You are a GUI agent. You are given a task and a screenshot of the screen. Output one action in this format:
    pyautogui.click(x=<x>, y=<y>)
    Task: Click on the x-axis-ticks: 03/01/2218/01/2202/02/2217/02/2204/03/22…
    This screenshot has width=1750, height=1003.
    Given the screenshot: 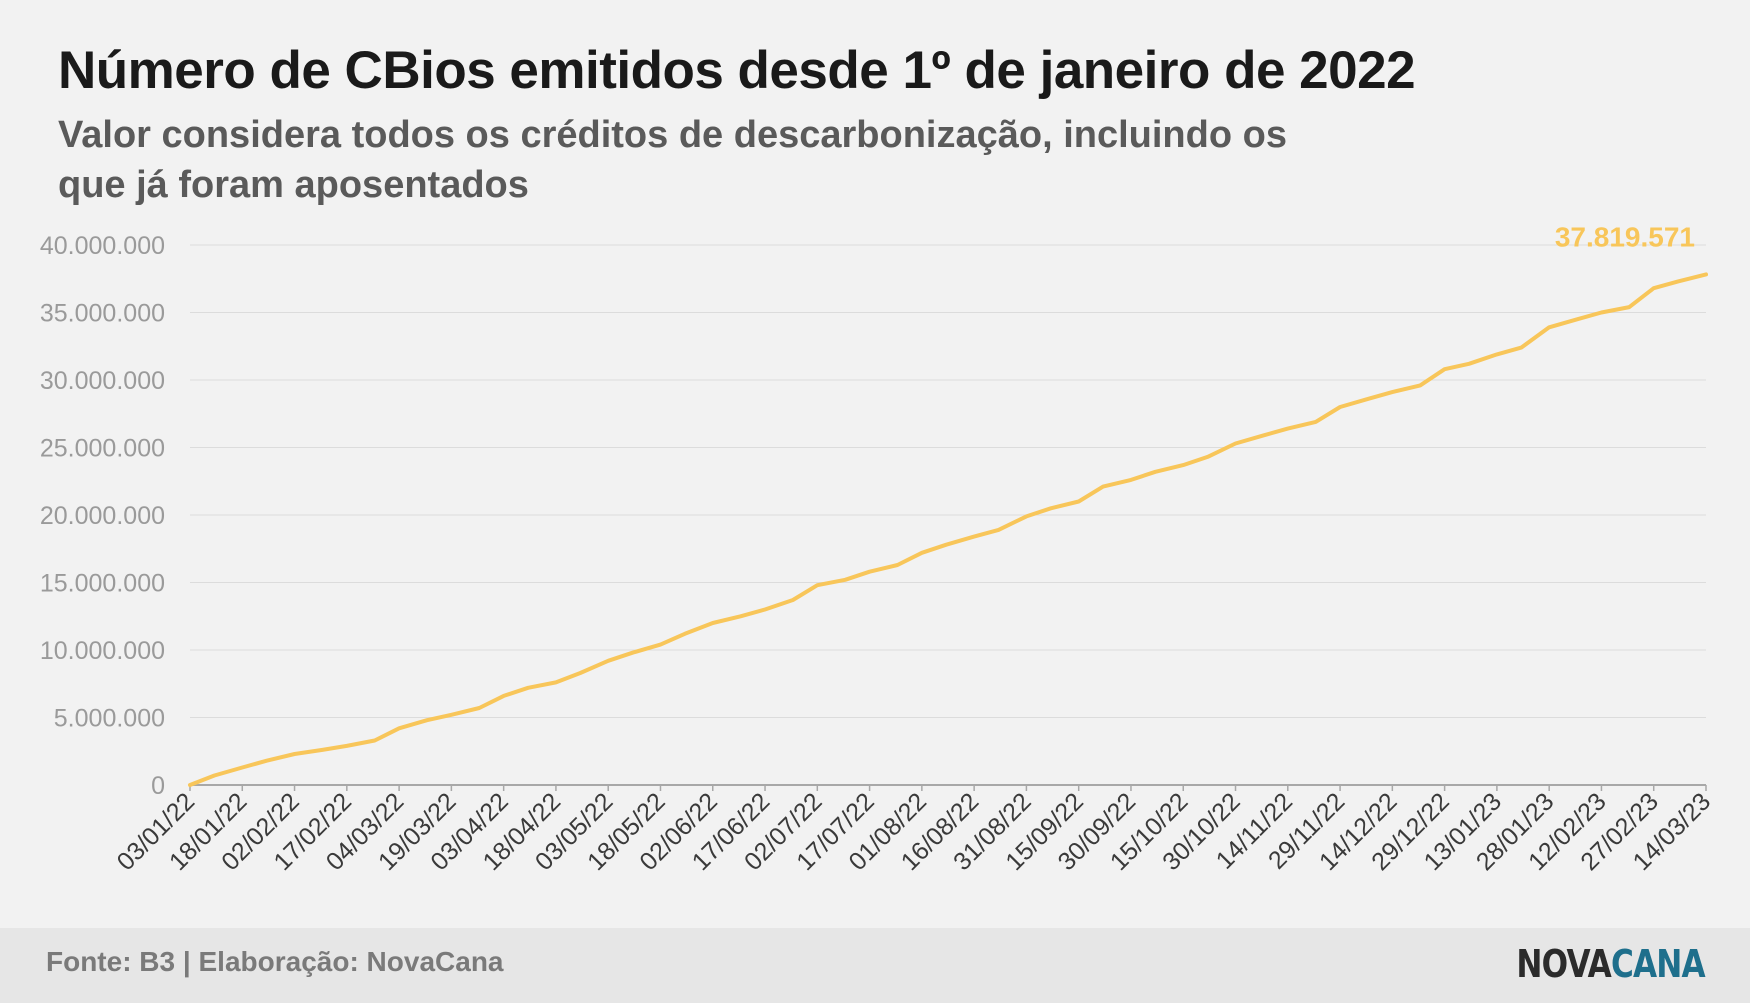 What is the action you would take?
    pyautogui.click(x=914, y=830)
    